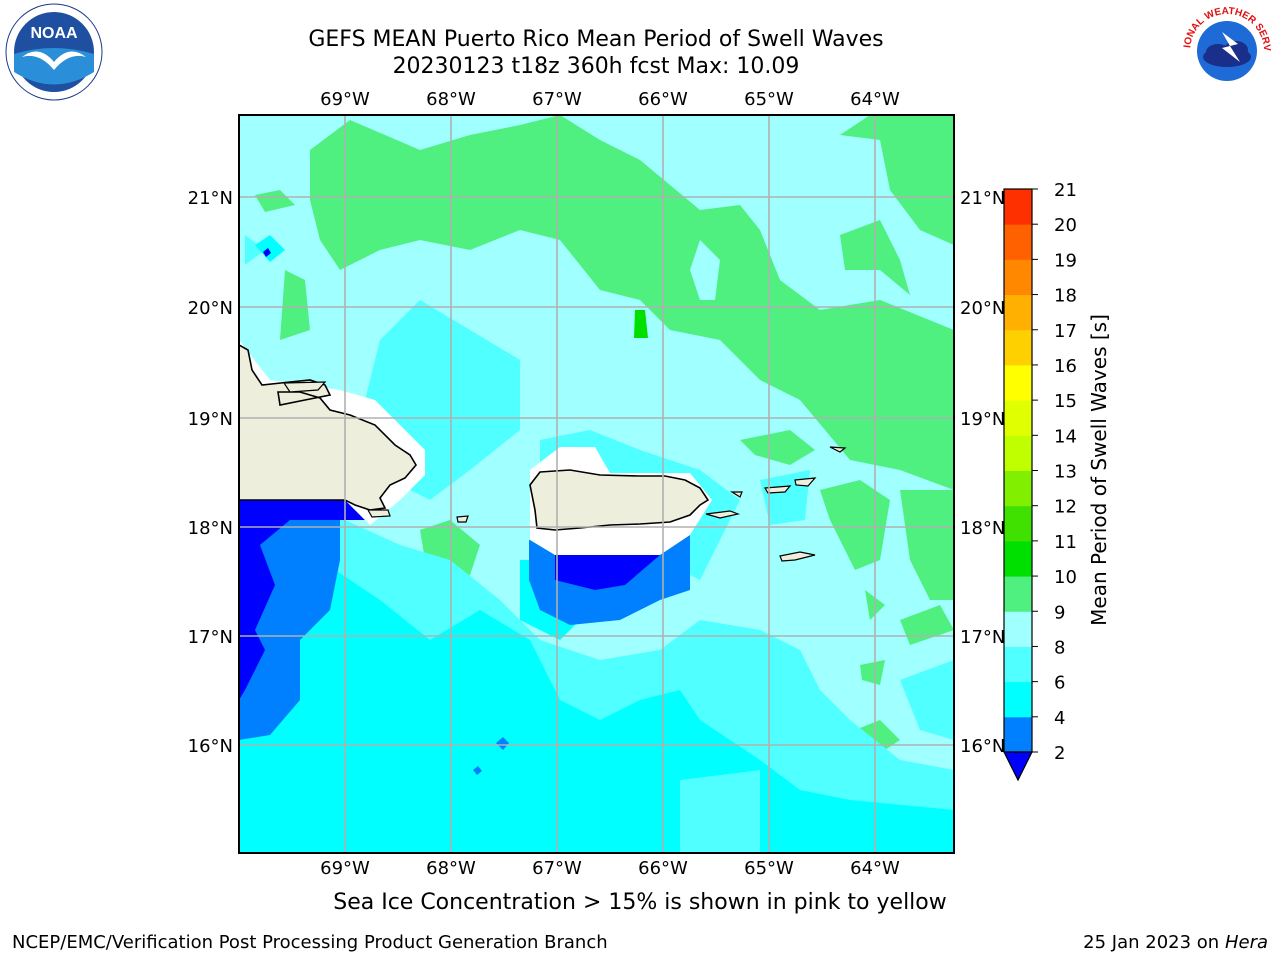  What do you see at coordinates (982, 308) in the screenshot?
I see `lat-label-right: 20°N` at bounding box center [982, 308].